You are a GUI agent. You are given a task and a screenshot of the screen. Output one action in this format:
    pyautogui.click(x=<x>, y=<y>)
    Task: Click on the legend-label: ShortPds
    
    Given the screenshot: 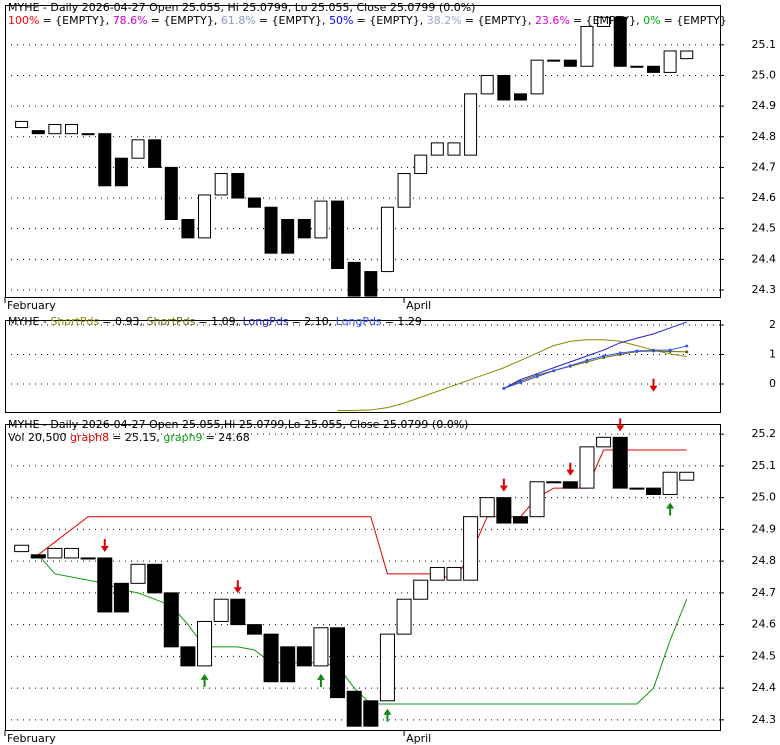 What is the action you would take?
    pyautogui.click(x=170, y=321)
    